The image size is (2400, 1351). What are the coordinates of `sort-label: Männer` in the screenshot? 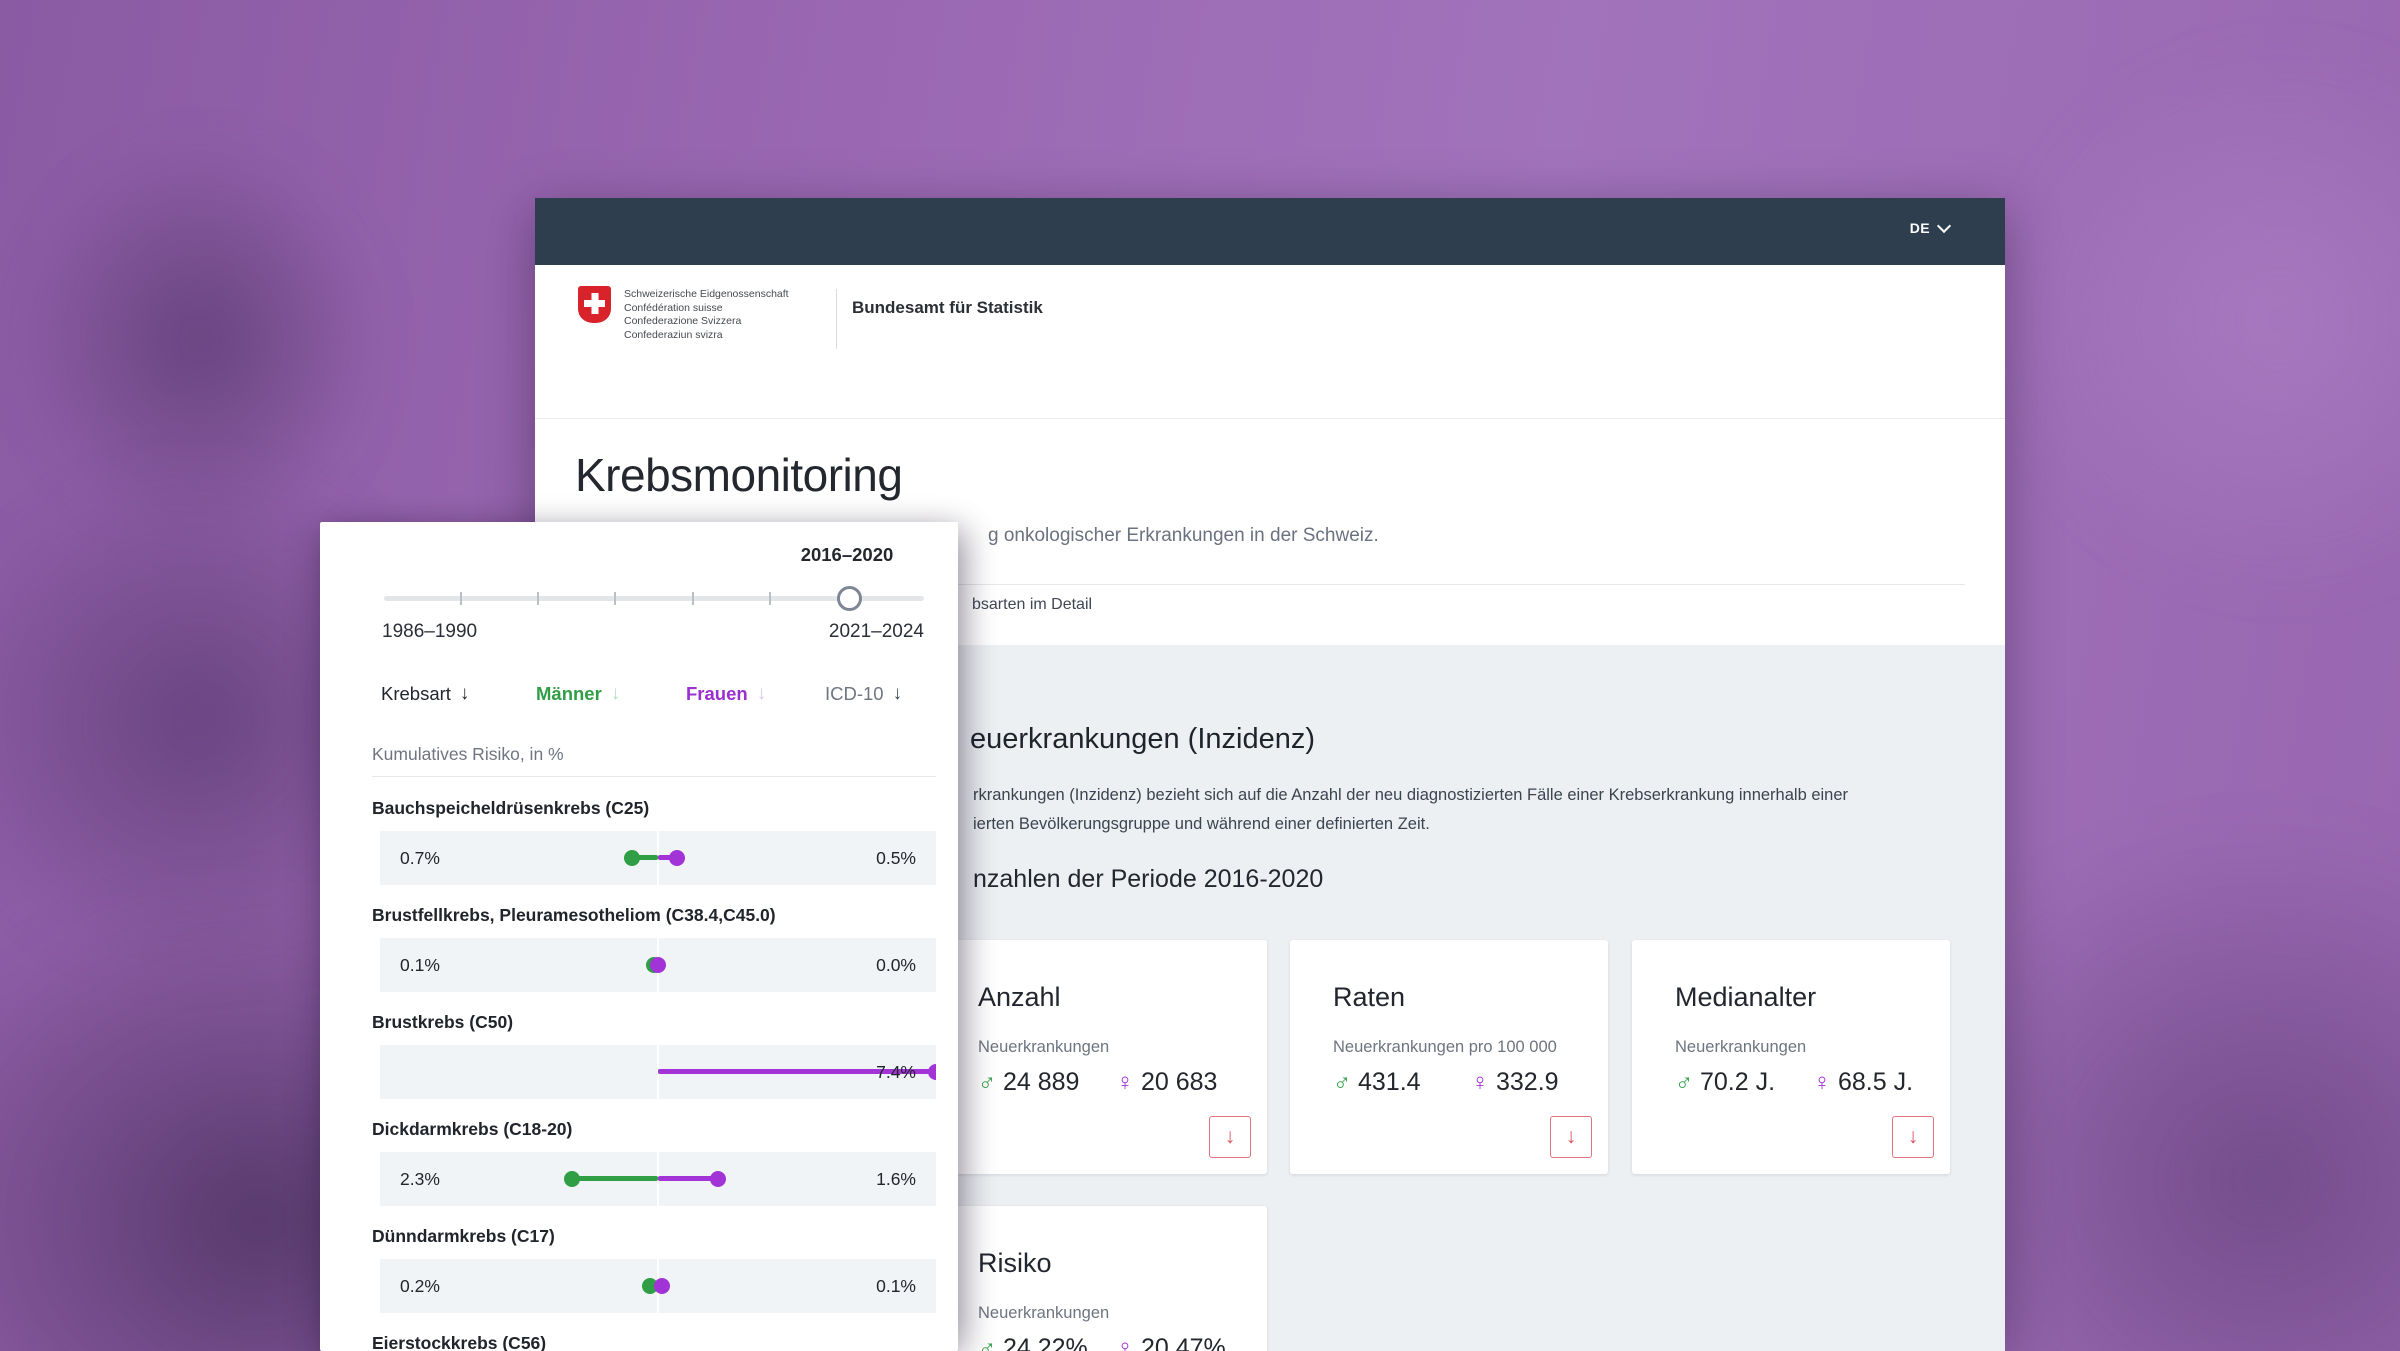 It's located at (569, 693).